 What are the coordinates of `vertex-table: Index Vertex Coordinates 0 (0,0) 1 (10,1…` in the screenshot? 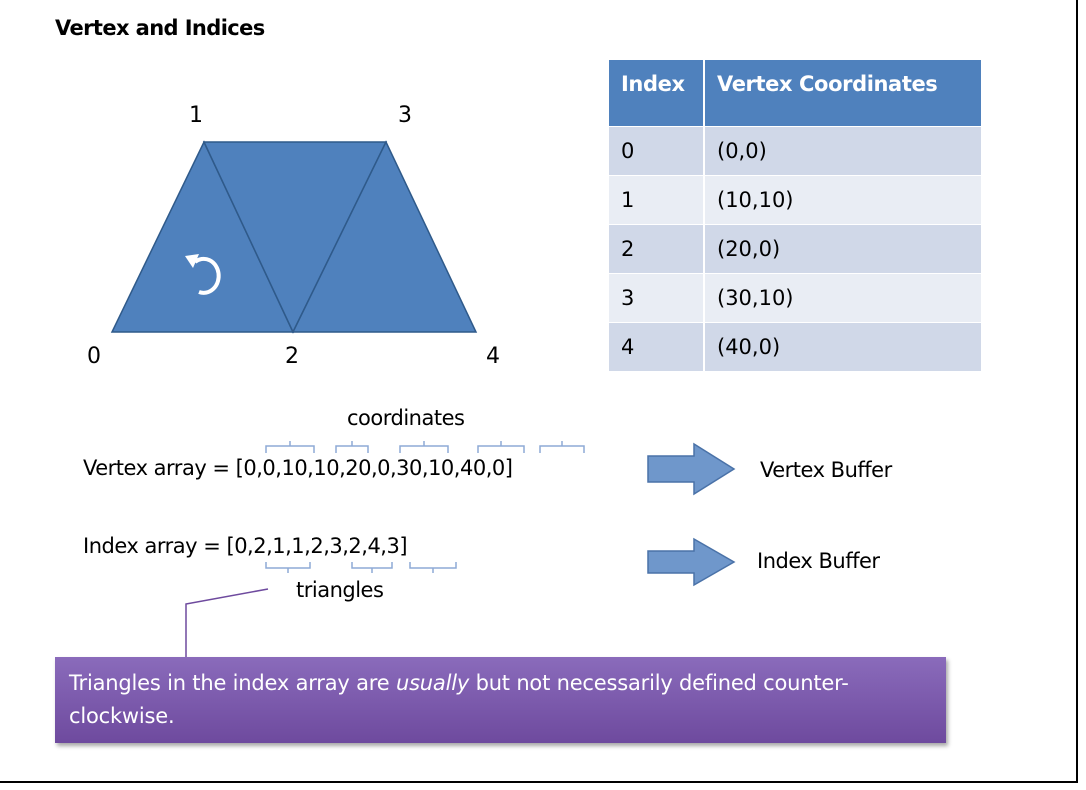 It's located at (795, 215).